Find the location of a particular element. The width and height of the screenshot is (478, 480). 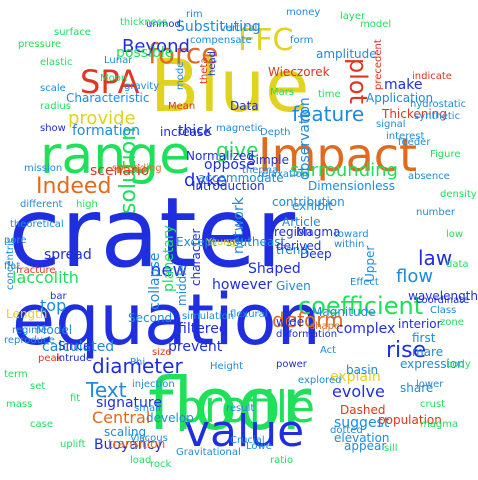

word-number: number is located at coordinates (436, 212).